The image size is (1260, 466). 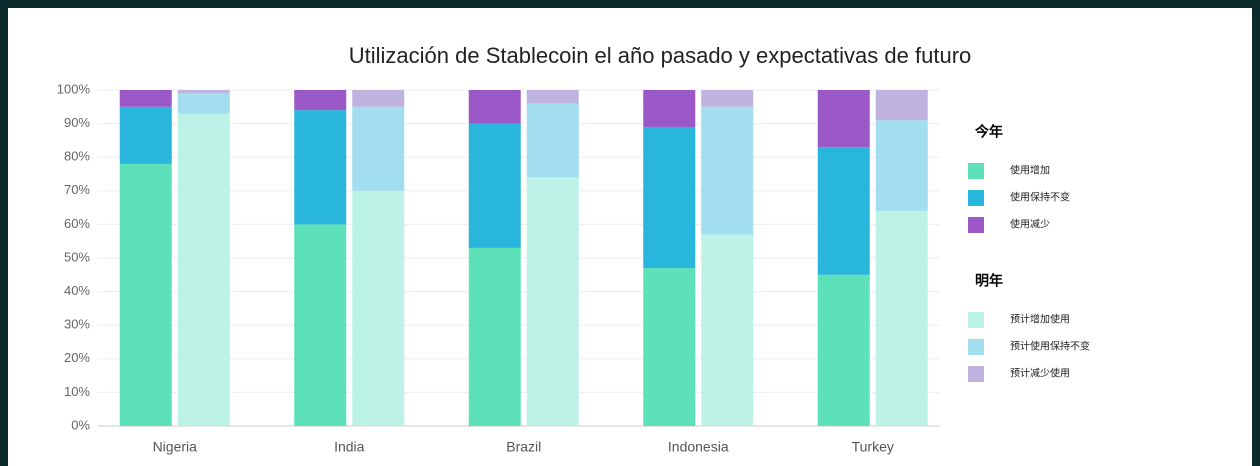 I want to click on y-tick-label: 100%, so click(x=74, y=88).